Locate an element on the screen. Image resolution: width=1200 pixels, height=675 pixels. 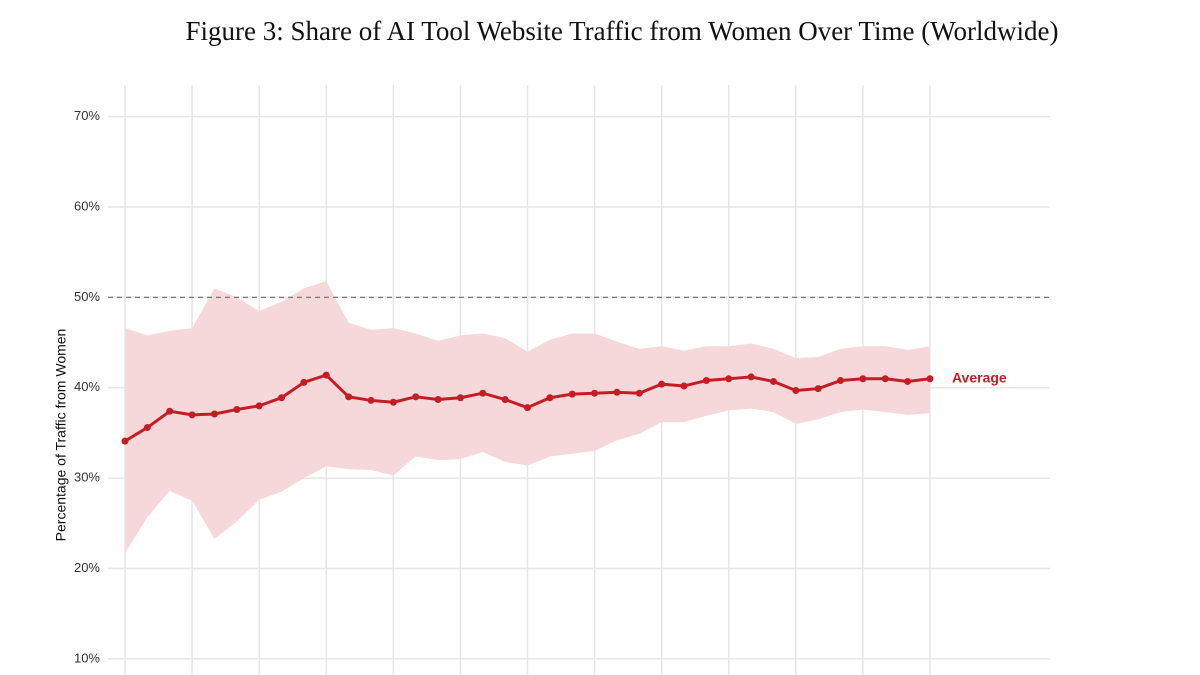
y-tick-label: 60% is located at coordinates (87, 205).